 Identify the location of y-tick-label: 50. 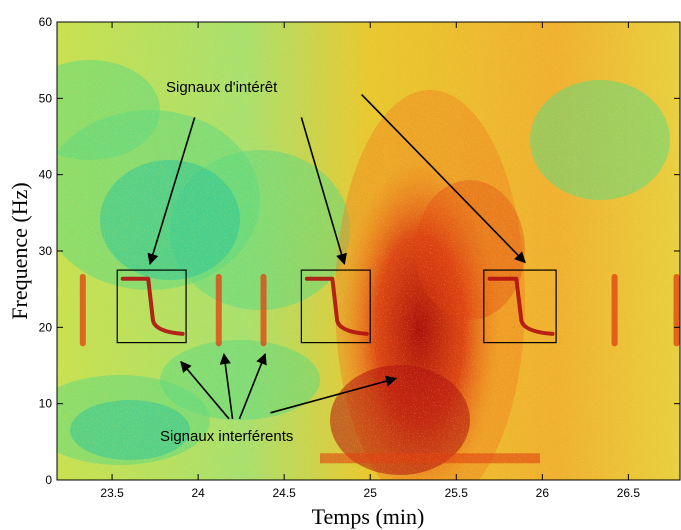
(46, 98).